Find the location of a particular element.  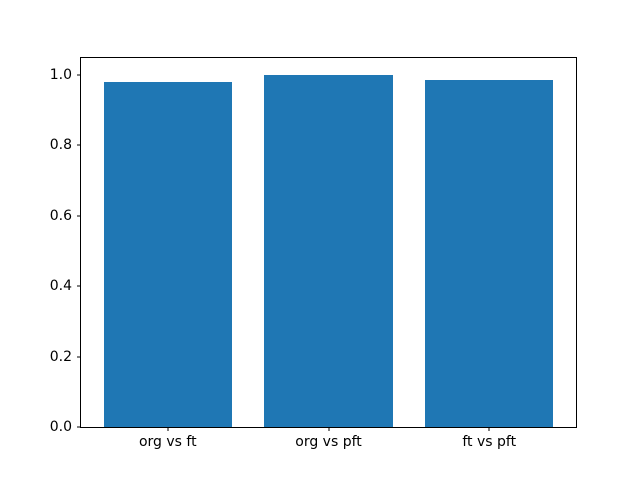

y-tick-label: 1.0 is located at coordinates (60, 74).